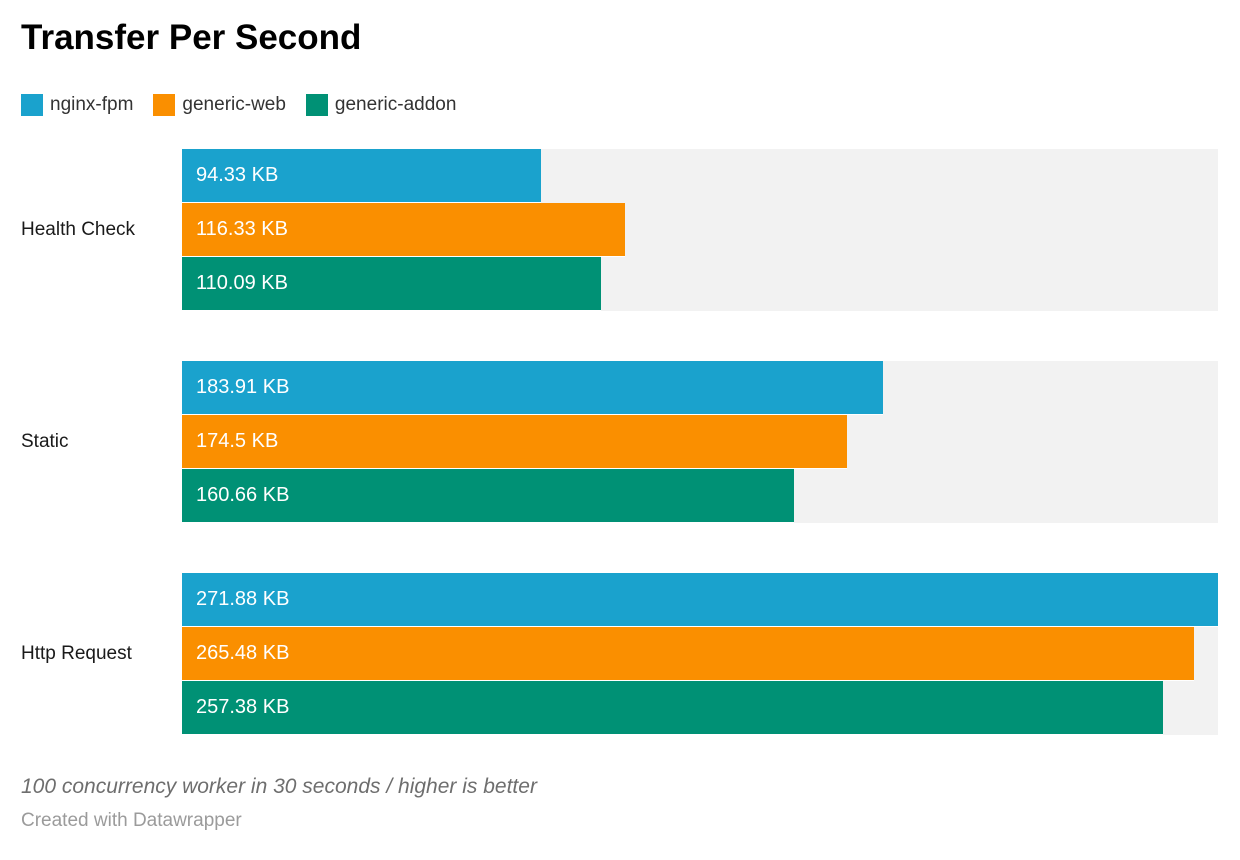  What do you see at coordinates (242, 283) in the screenshot?
I see `bar-value-label: 110.09 KB` at bounding box center [242, 283].